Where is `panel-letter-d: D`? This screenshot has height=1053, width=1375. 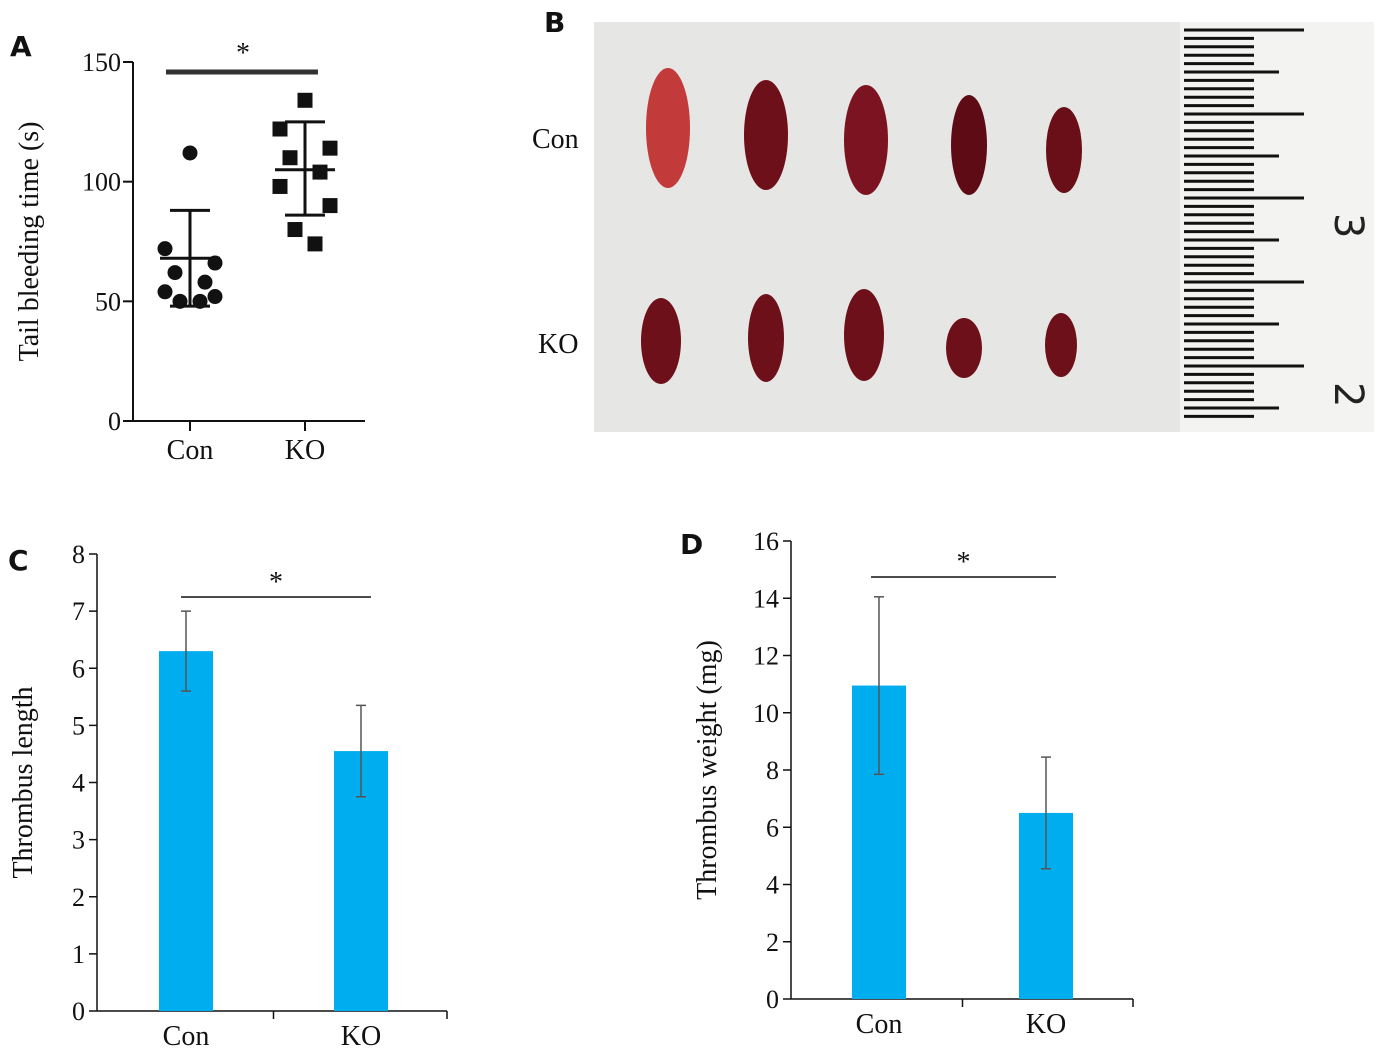
panel-letter-d: D is located at coordinates (691, 544).